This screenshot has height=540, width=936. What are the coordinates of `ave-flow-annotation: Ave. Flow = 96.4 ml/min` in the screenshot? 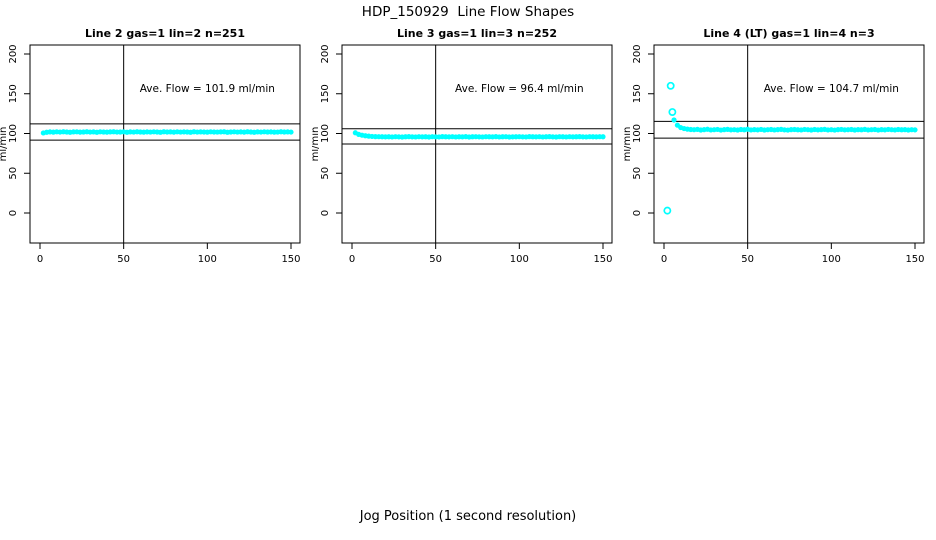 It's located at (519, 89).